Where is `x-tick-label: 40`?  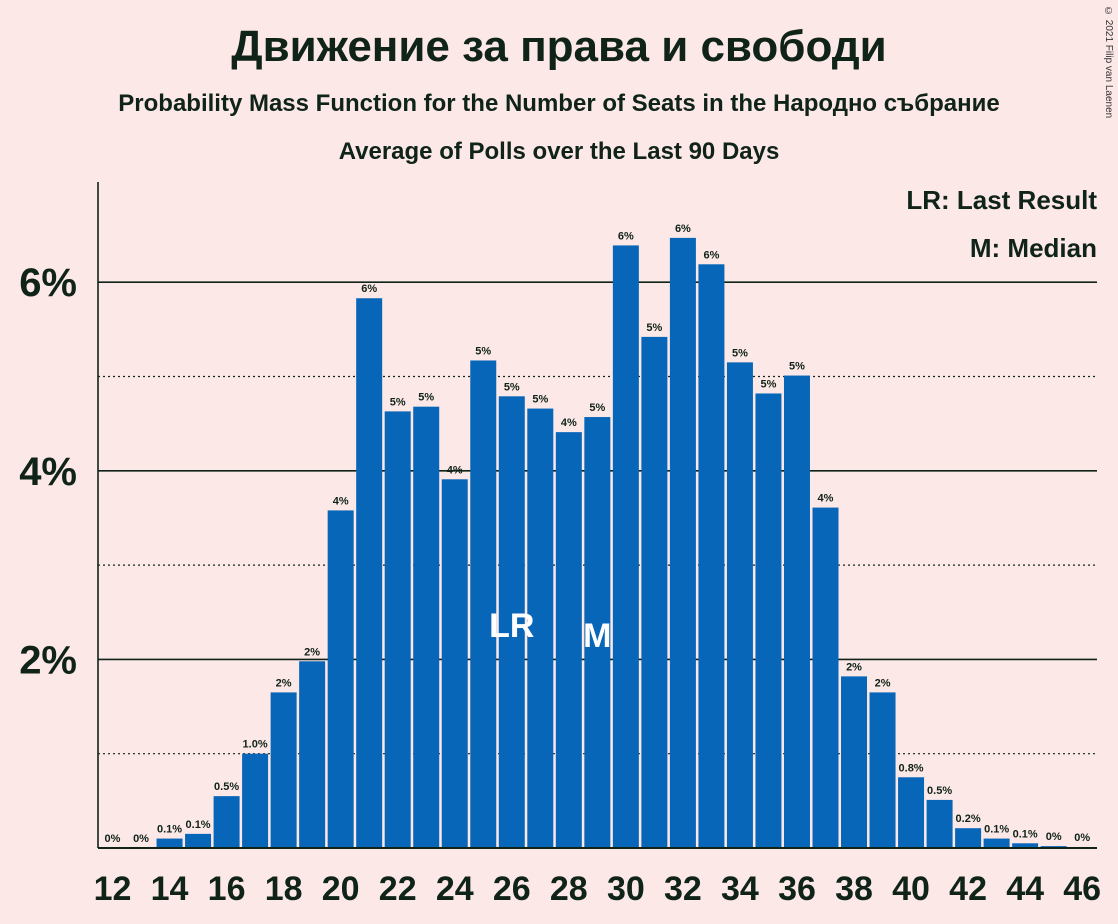
x-tick-label: 40 is located at coordinates (911, 889).